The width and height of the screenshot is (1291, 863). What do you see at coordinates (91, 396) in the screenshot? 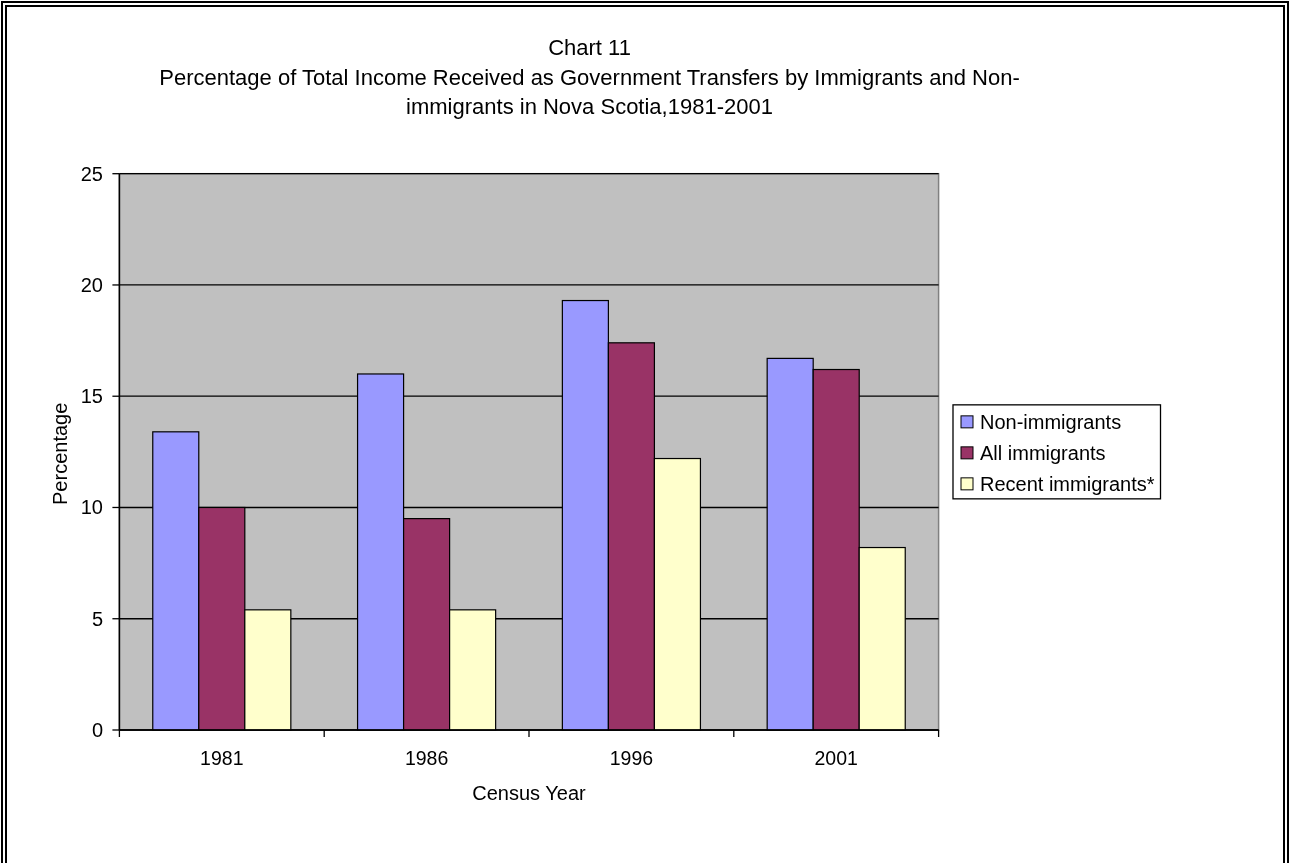
I see `y-tick-label: 15` at bounding box center [91, 396].